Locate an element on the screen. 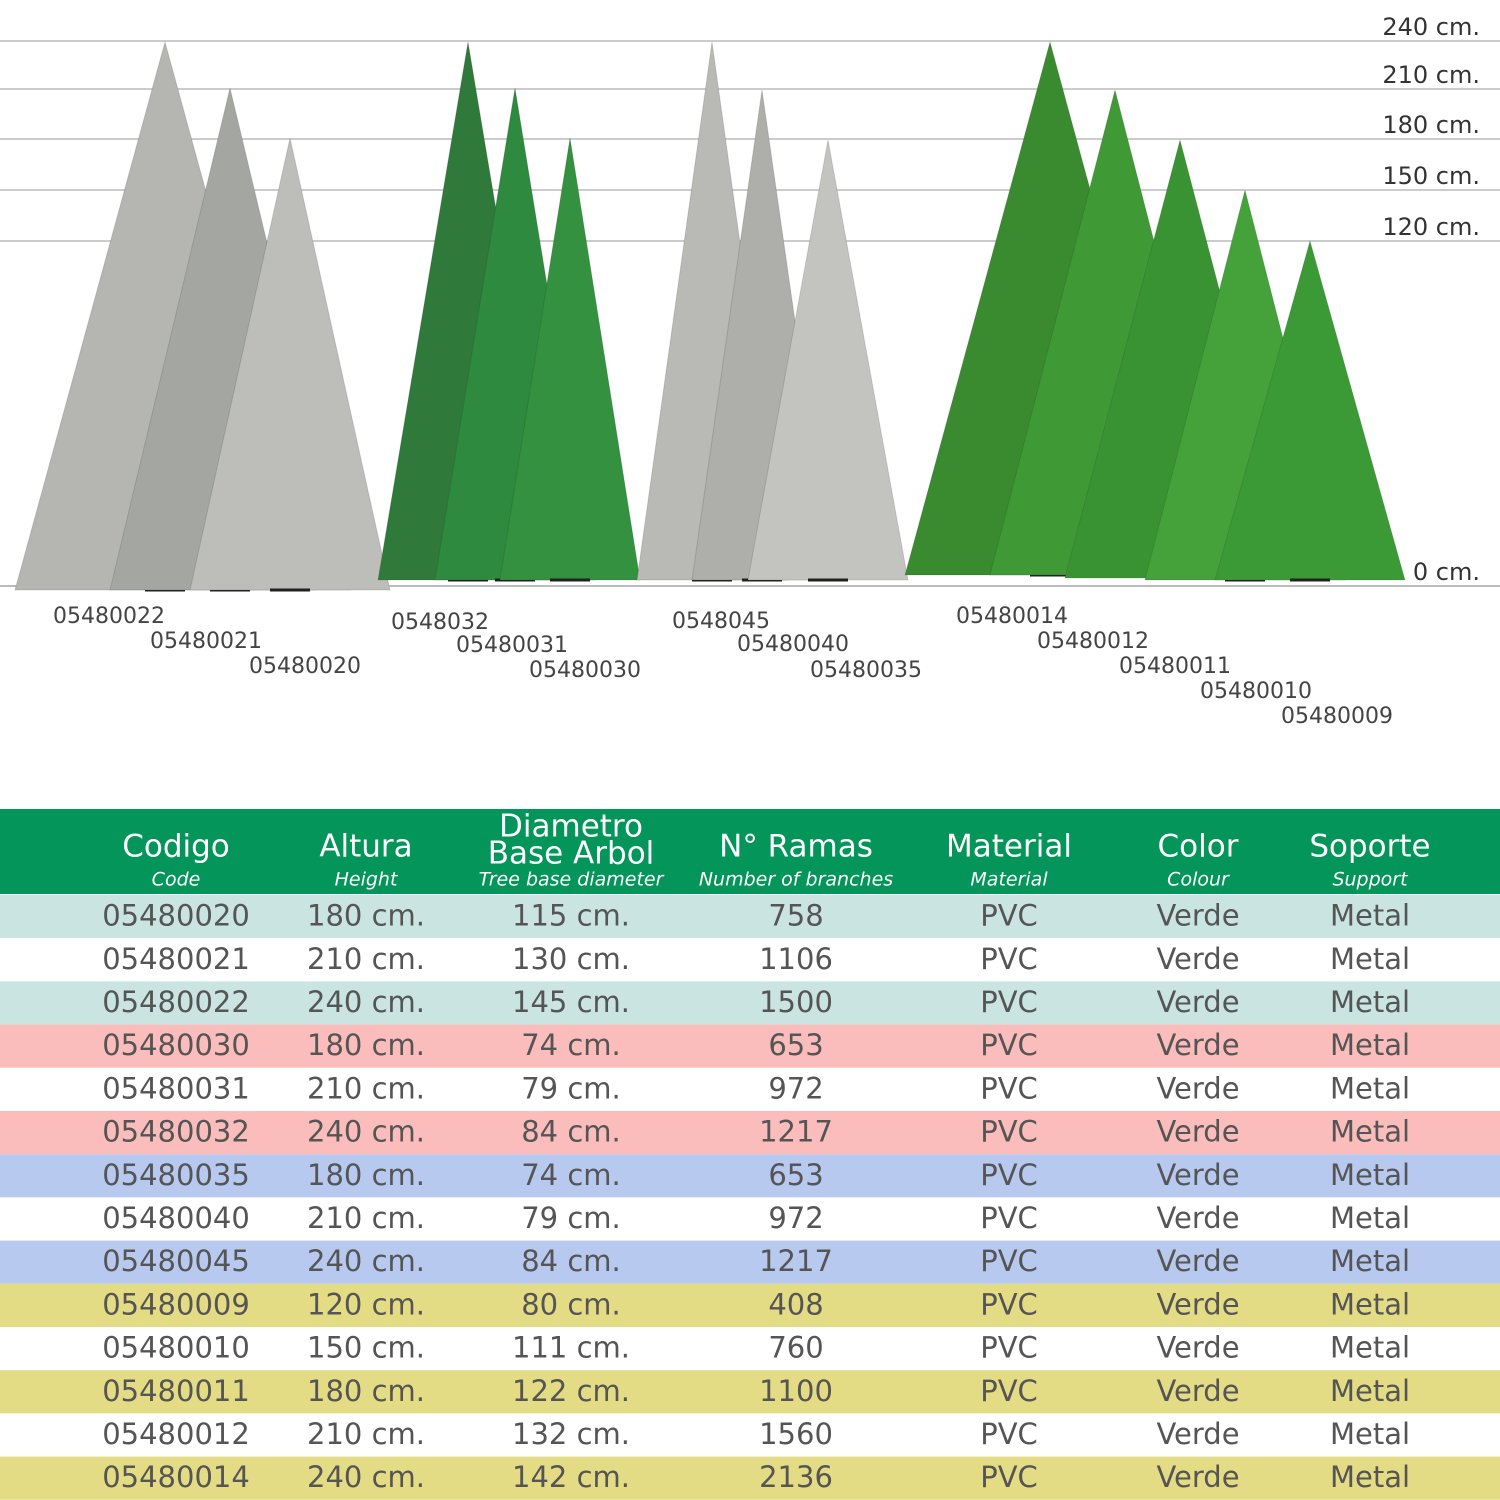 This screenshot has height=1500, width=1500. header-title: Soporte is located at coordinates (1369, 847).